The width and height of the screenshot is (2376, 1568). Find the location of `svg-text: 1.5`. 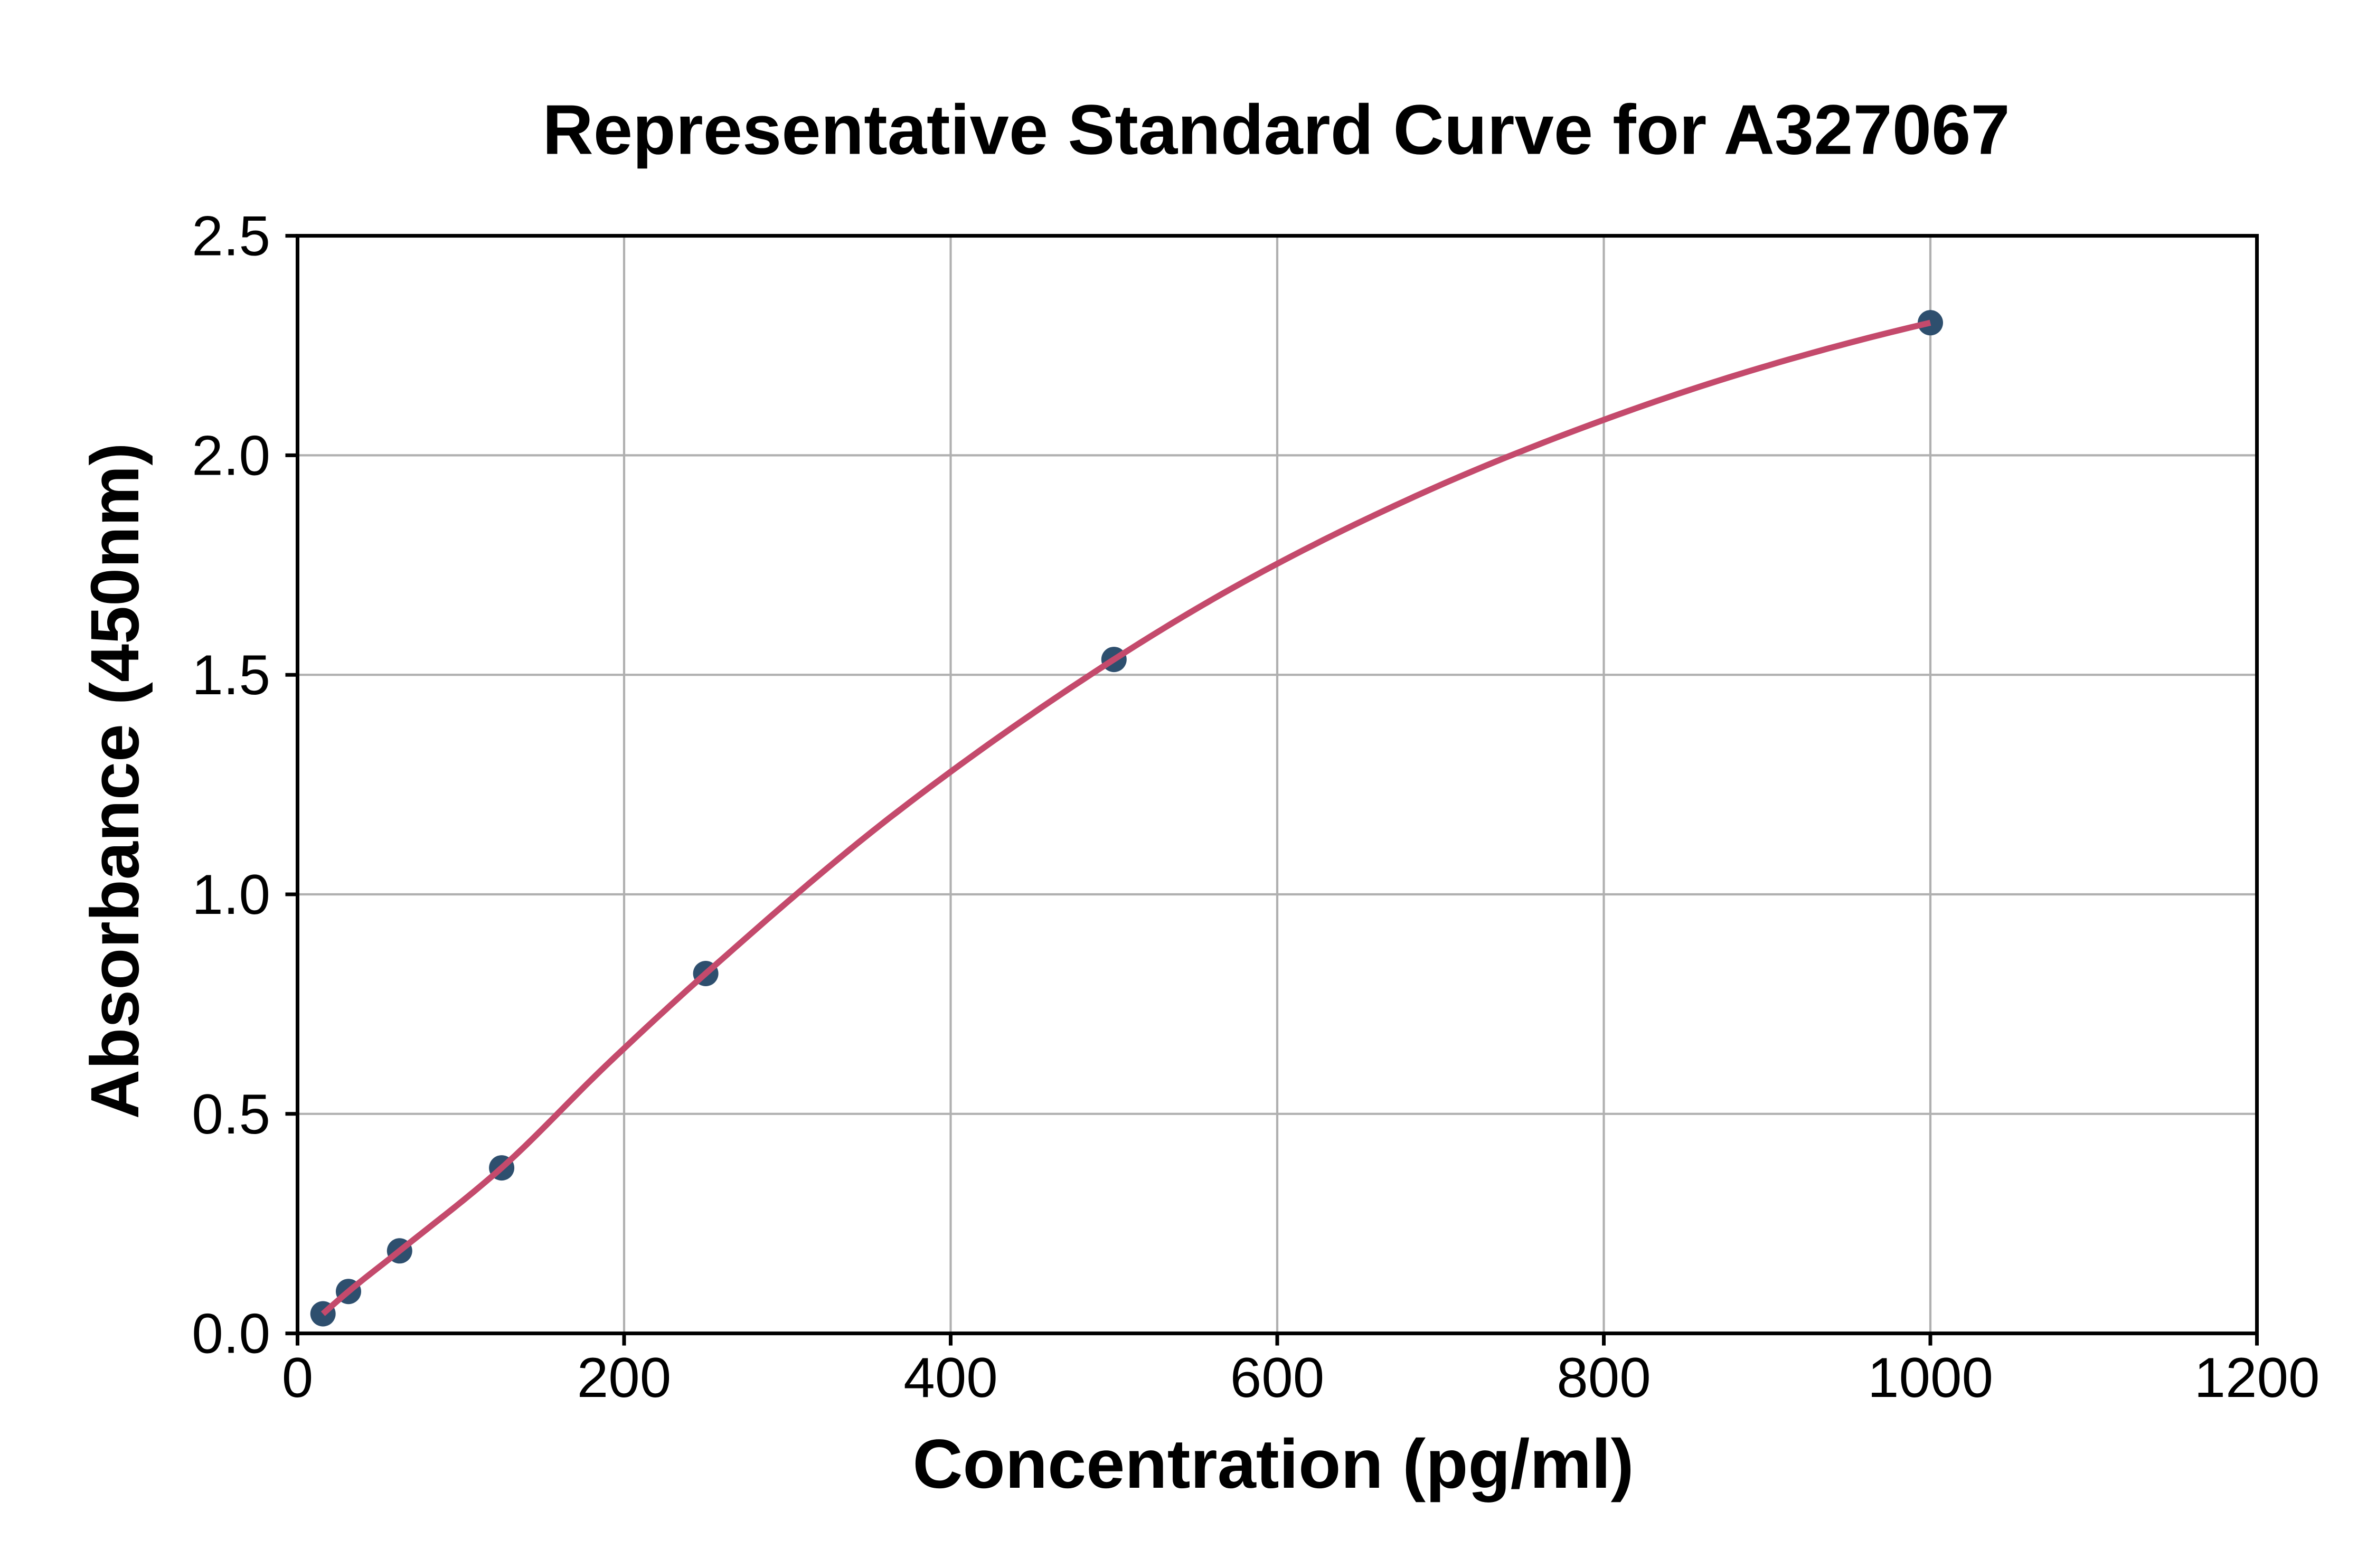

svg-text: 1.5 is located at coordinates (231, 674).